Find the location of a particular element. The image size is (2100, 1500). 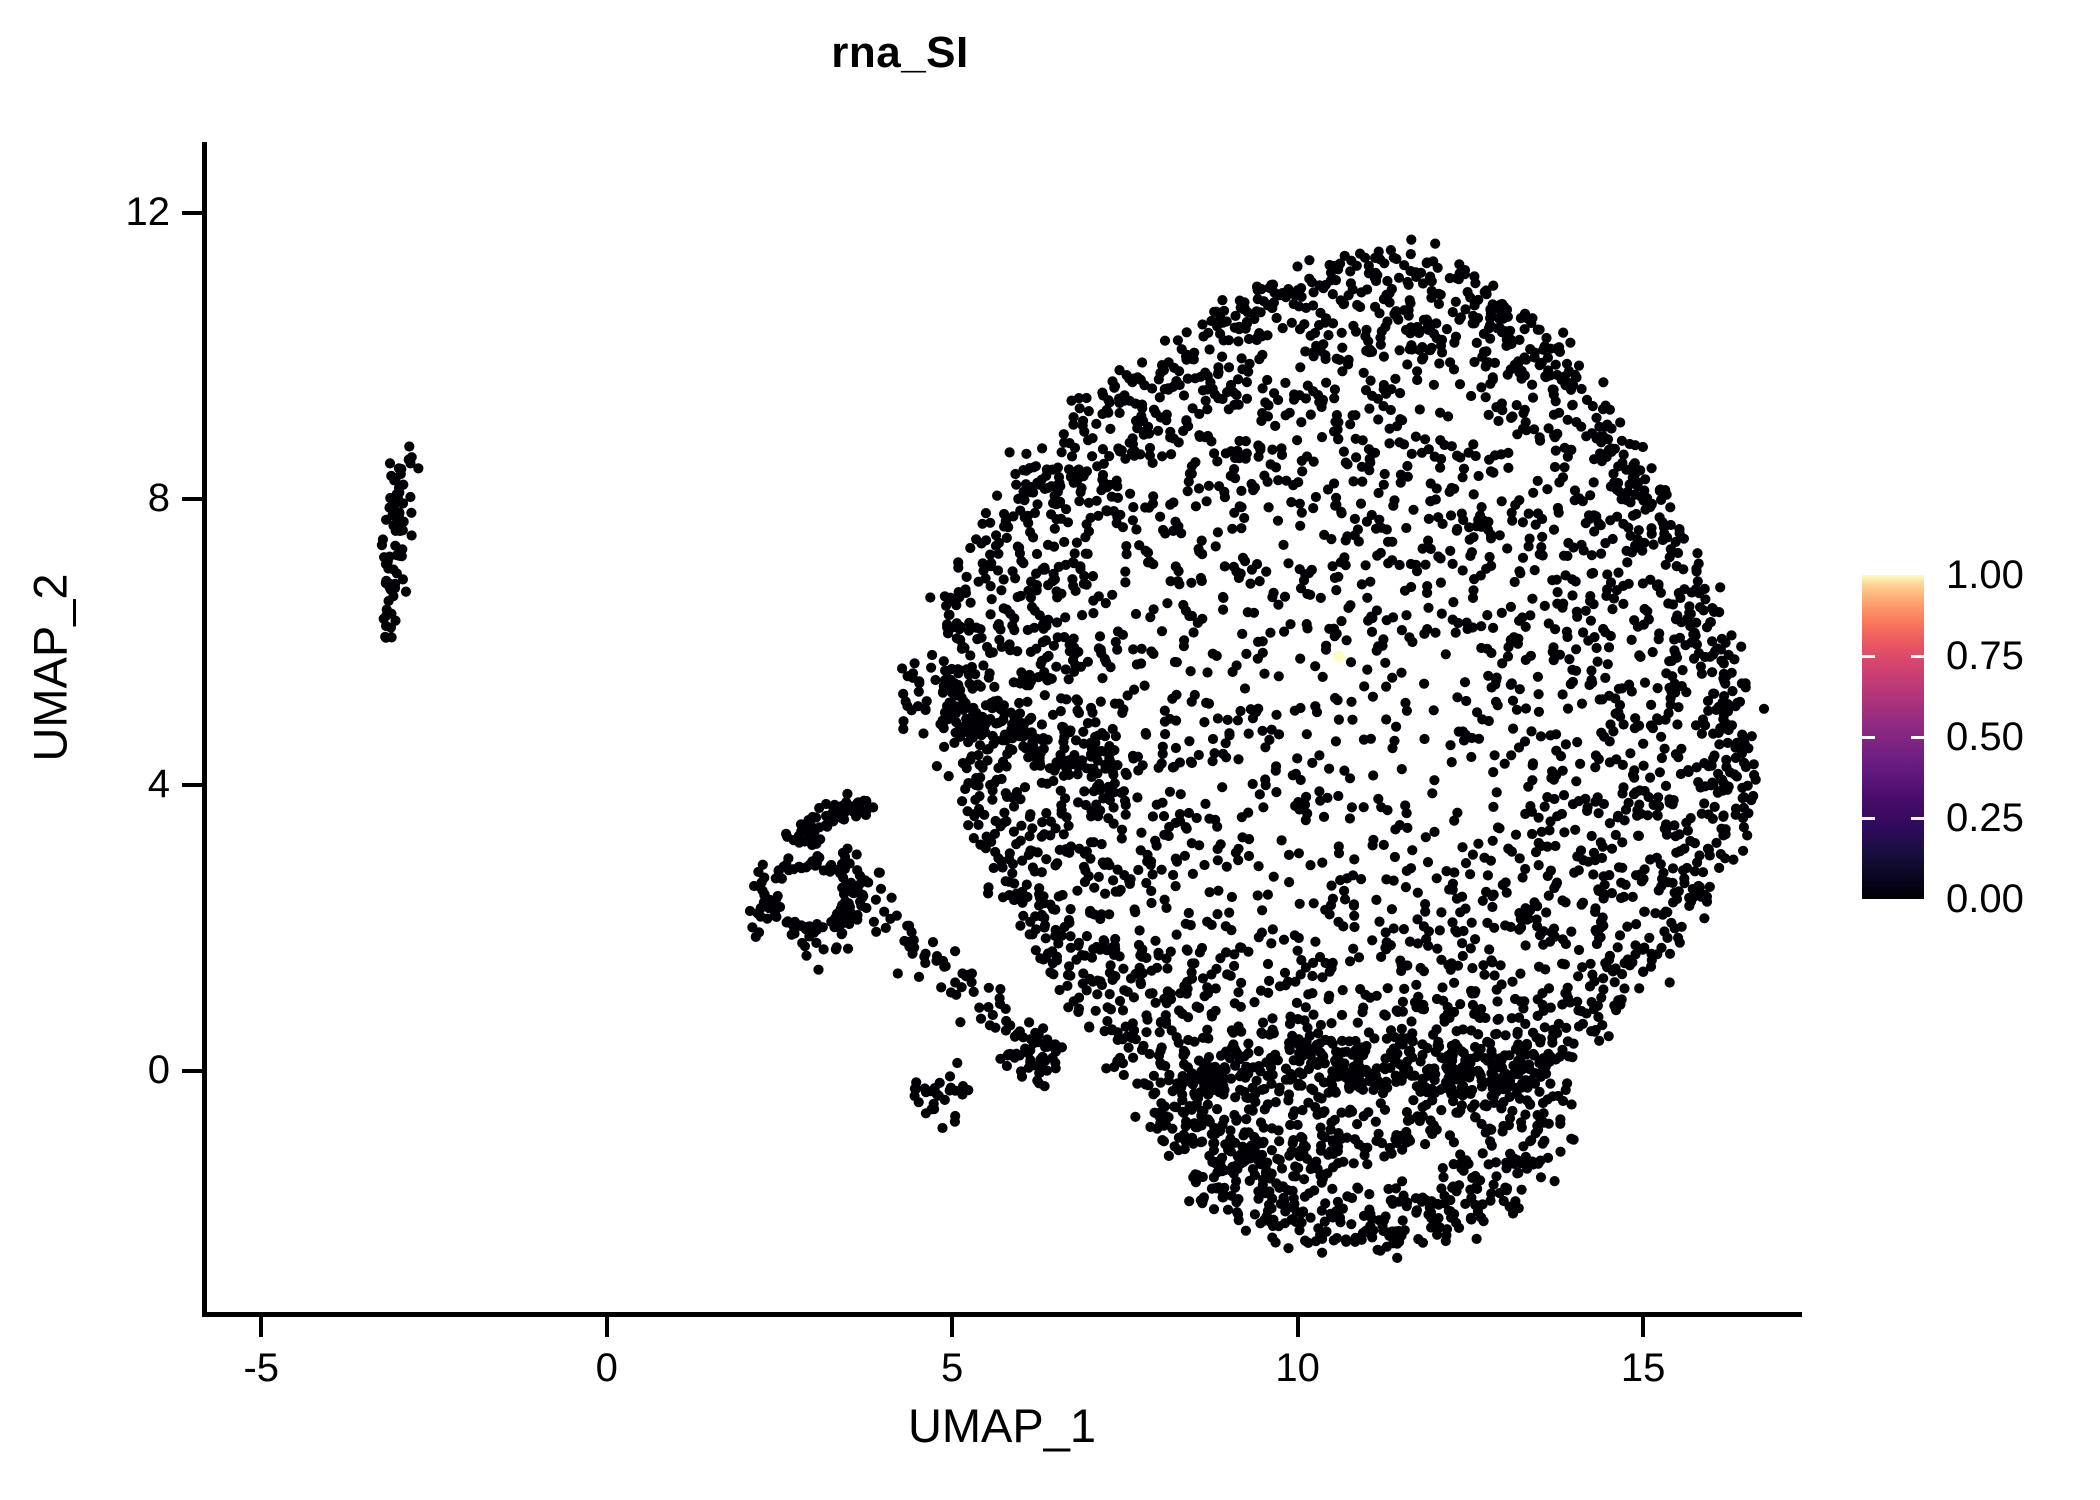

y-axis-label: UMAP_2 is located at coordinates (50, 667).